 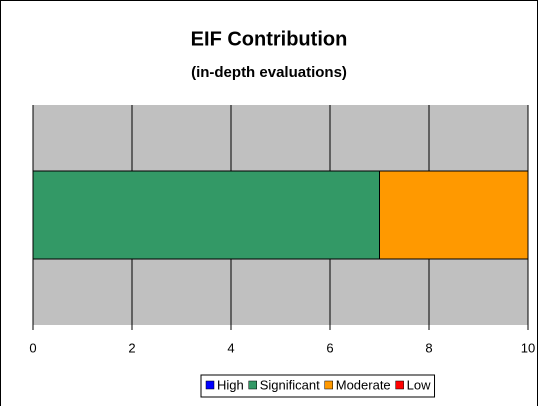 What do you see at coordinates (131, 347) in the screenshot?
I see `x-tick-label: 2` at bounding box center [131, 347].